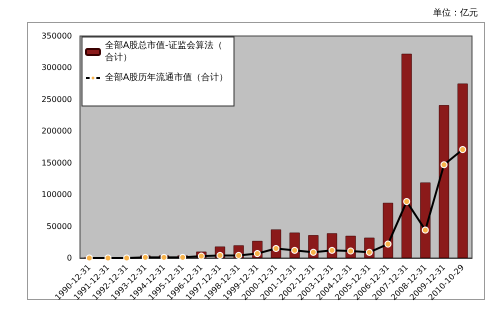 Image resolution: width=503 pixels, height=329 pixels. Describe the element at coordinates (56, 131) in the screenshot. I see `y-tick-label: 200000` at that location.